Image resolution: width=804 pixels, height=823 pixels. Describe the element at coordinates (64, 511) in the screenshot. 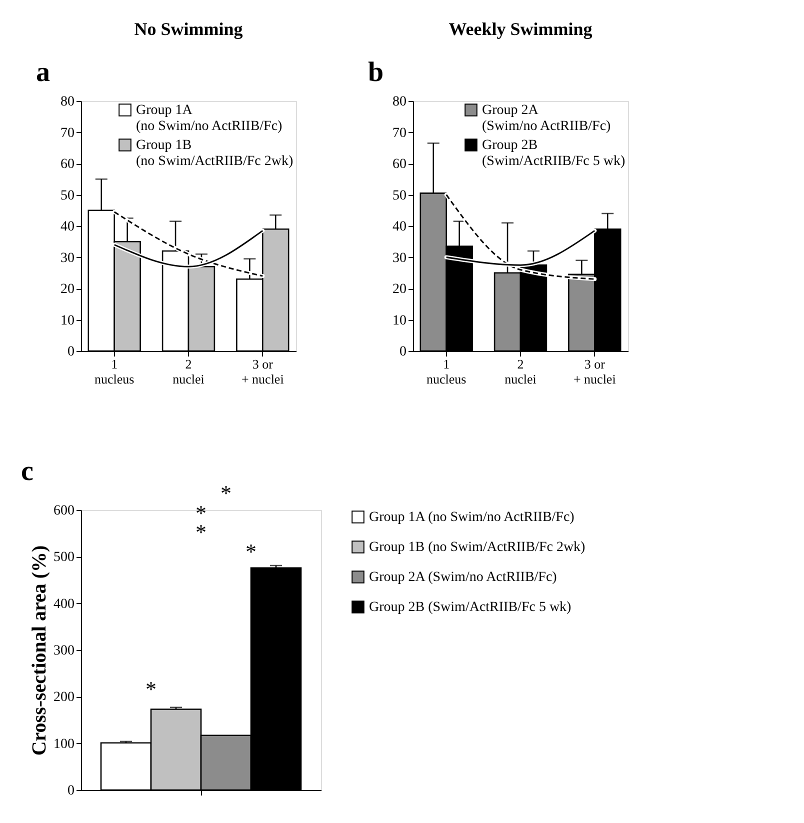

I see `y-tick-label: 600` at that location.